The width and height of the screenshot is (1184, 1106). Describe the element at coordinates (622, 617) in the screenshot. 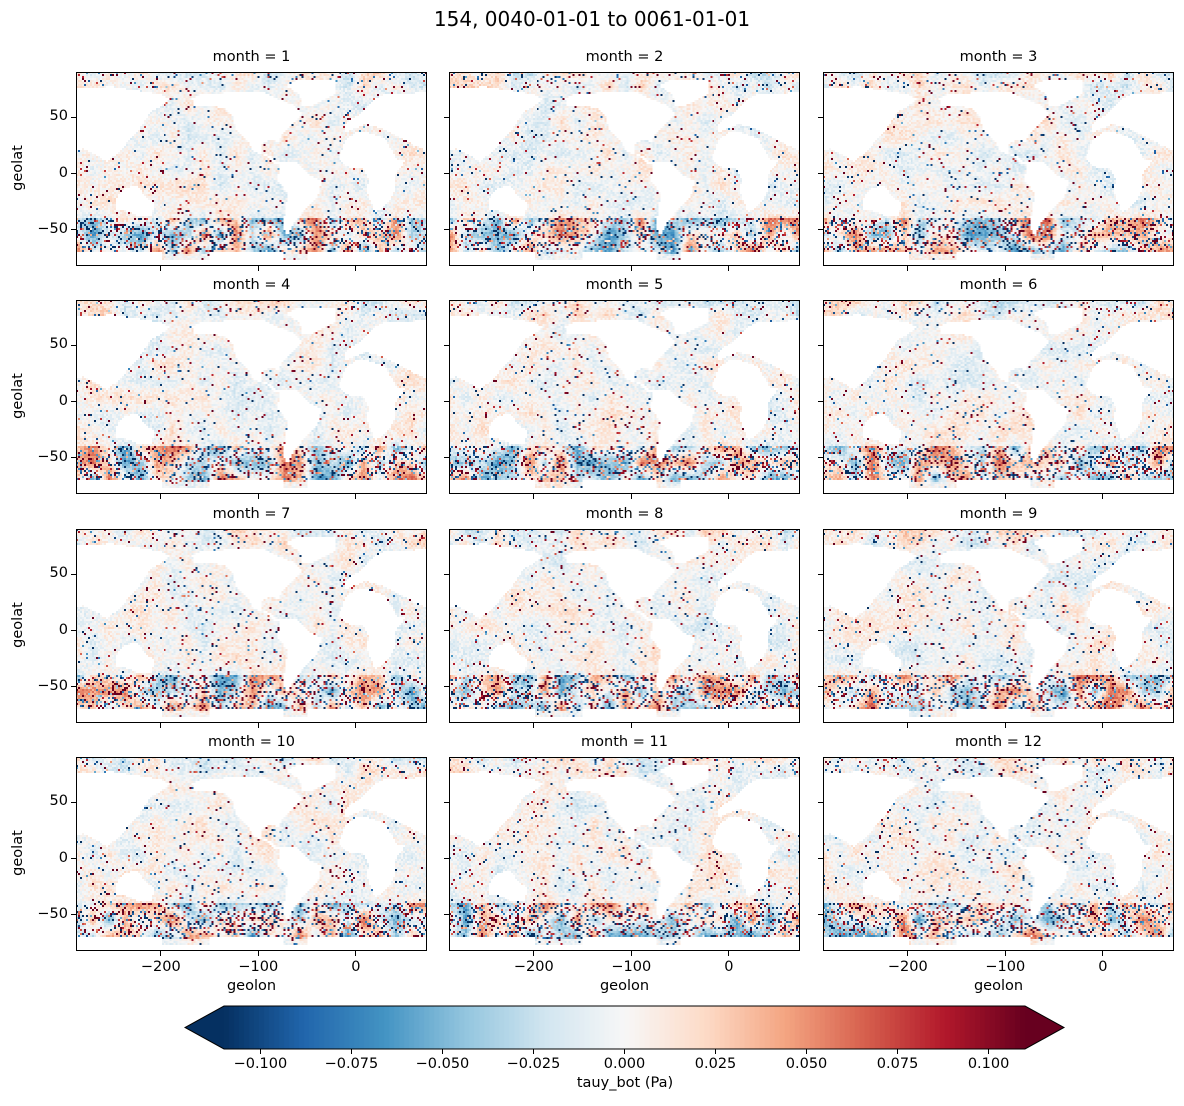

I see `map-panel-8: month = 8` at that location.